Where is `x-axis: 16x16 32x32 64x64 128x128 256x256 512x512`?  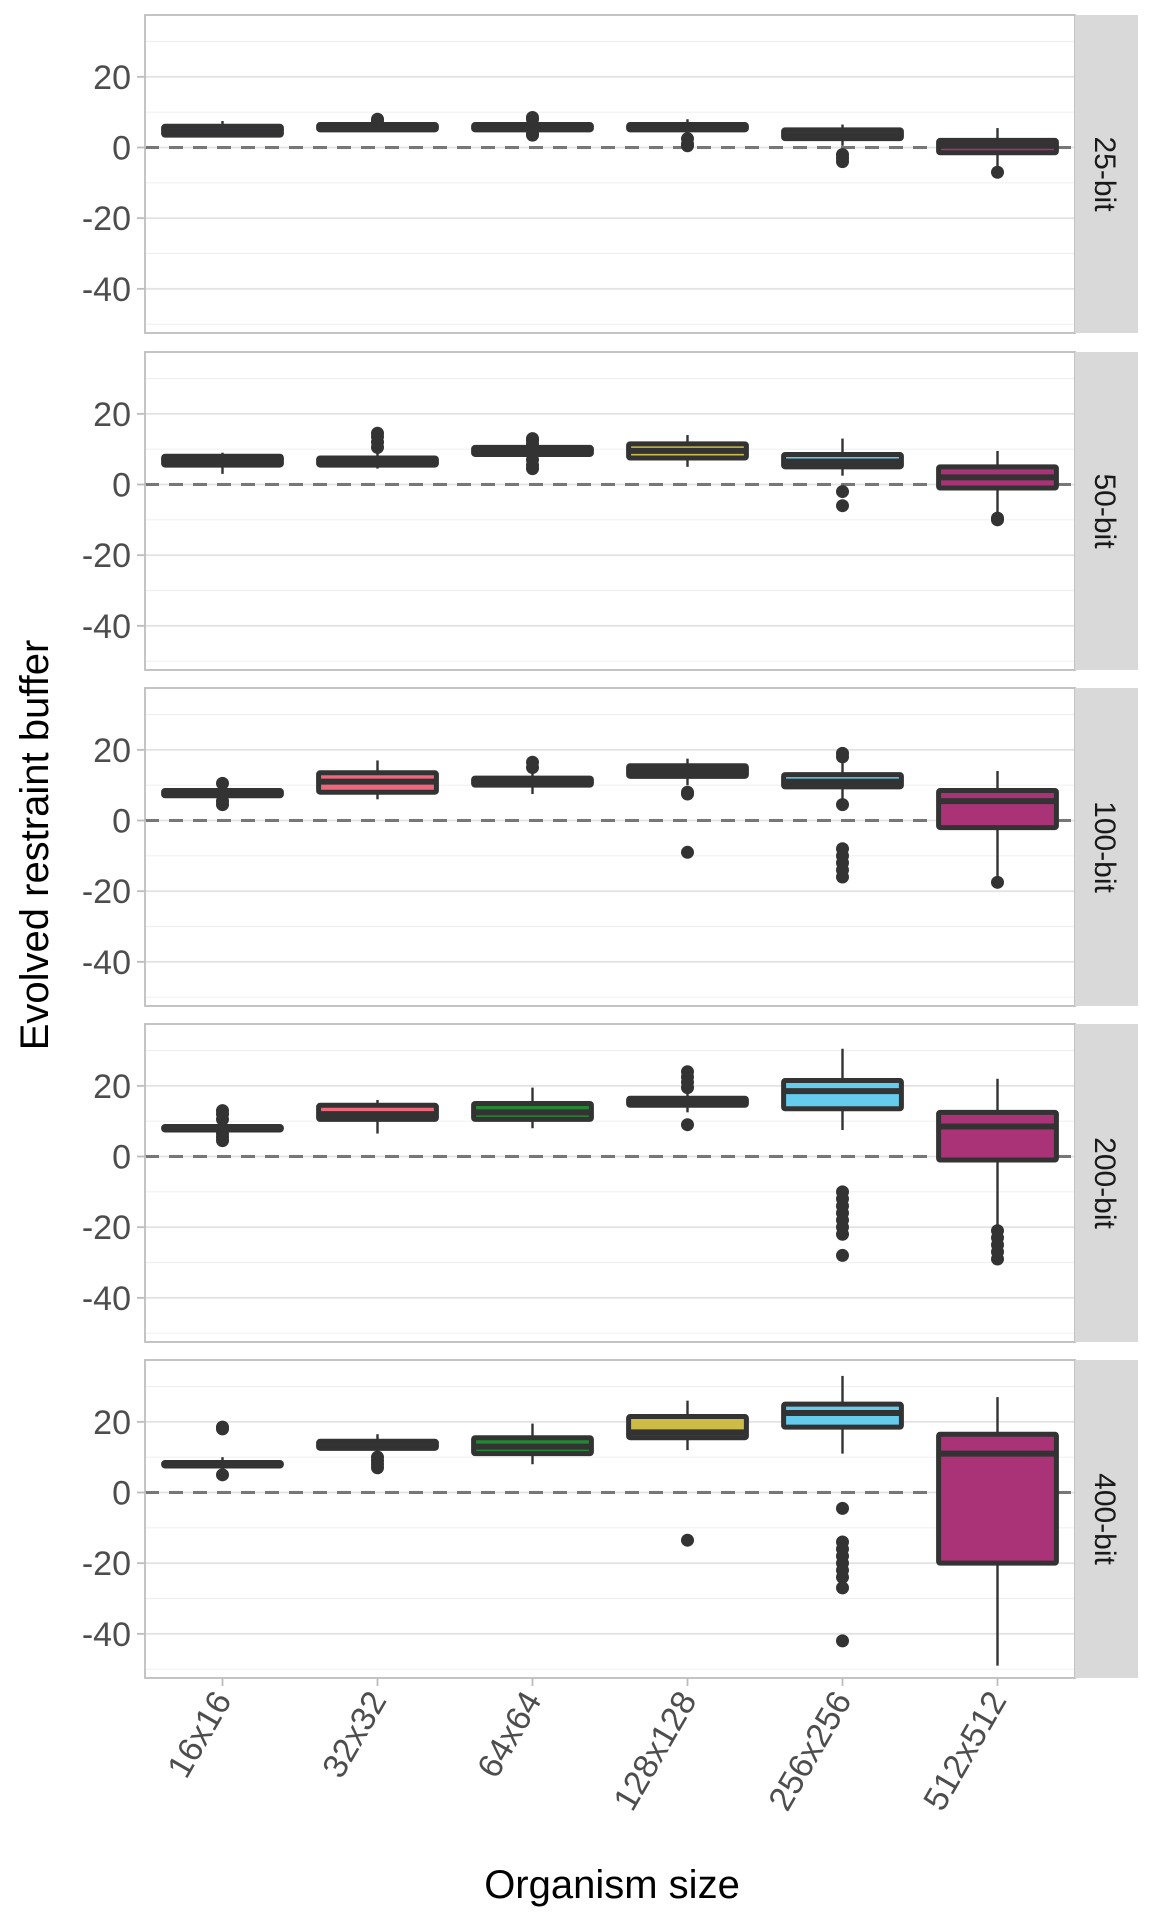 x-axis: 16x16 32x32 64x64 128x128 256x256 512x512 is located at coordinates (587, 1747).